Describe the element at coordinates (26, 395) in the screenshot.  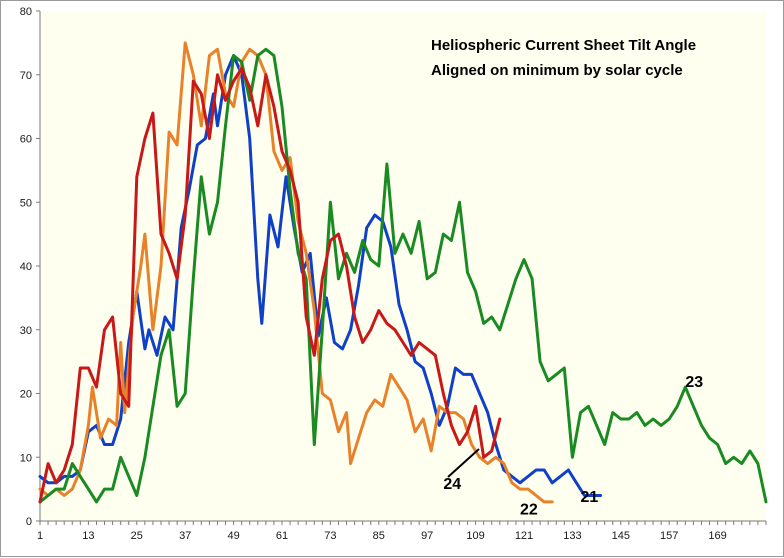
I see `y-tick-label: 20` at that location.